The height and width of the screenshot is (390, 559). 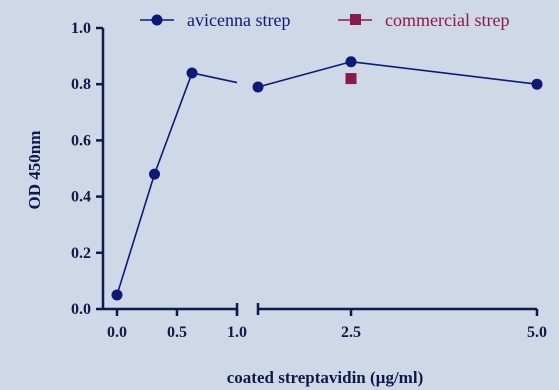 I want to click on y-tick-label: 1.0, so click(x=81, y=28).